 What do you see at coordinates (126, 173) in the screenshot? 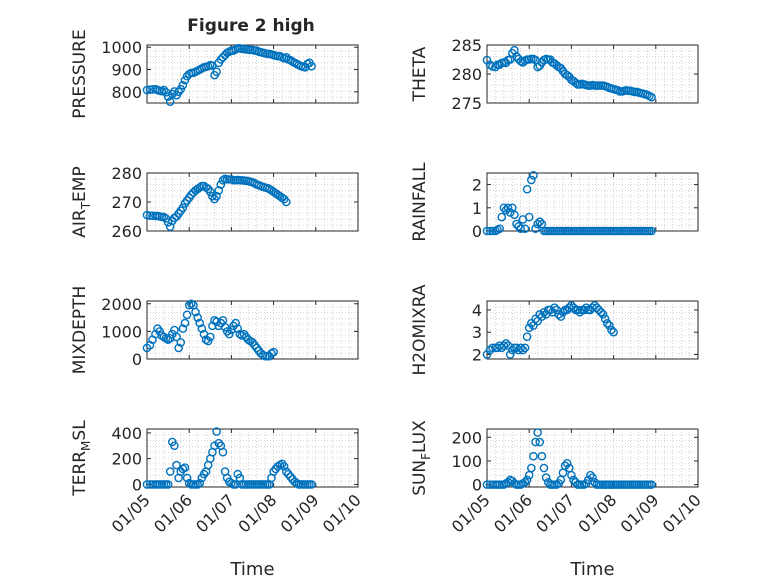
I see `y-tick-label: 280` at bounding box center [126, 173].